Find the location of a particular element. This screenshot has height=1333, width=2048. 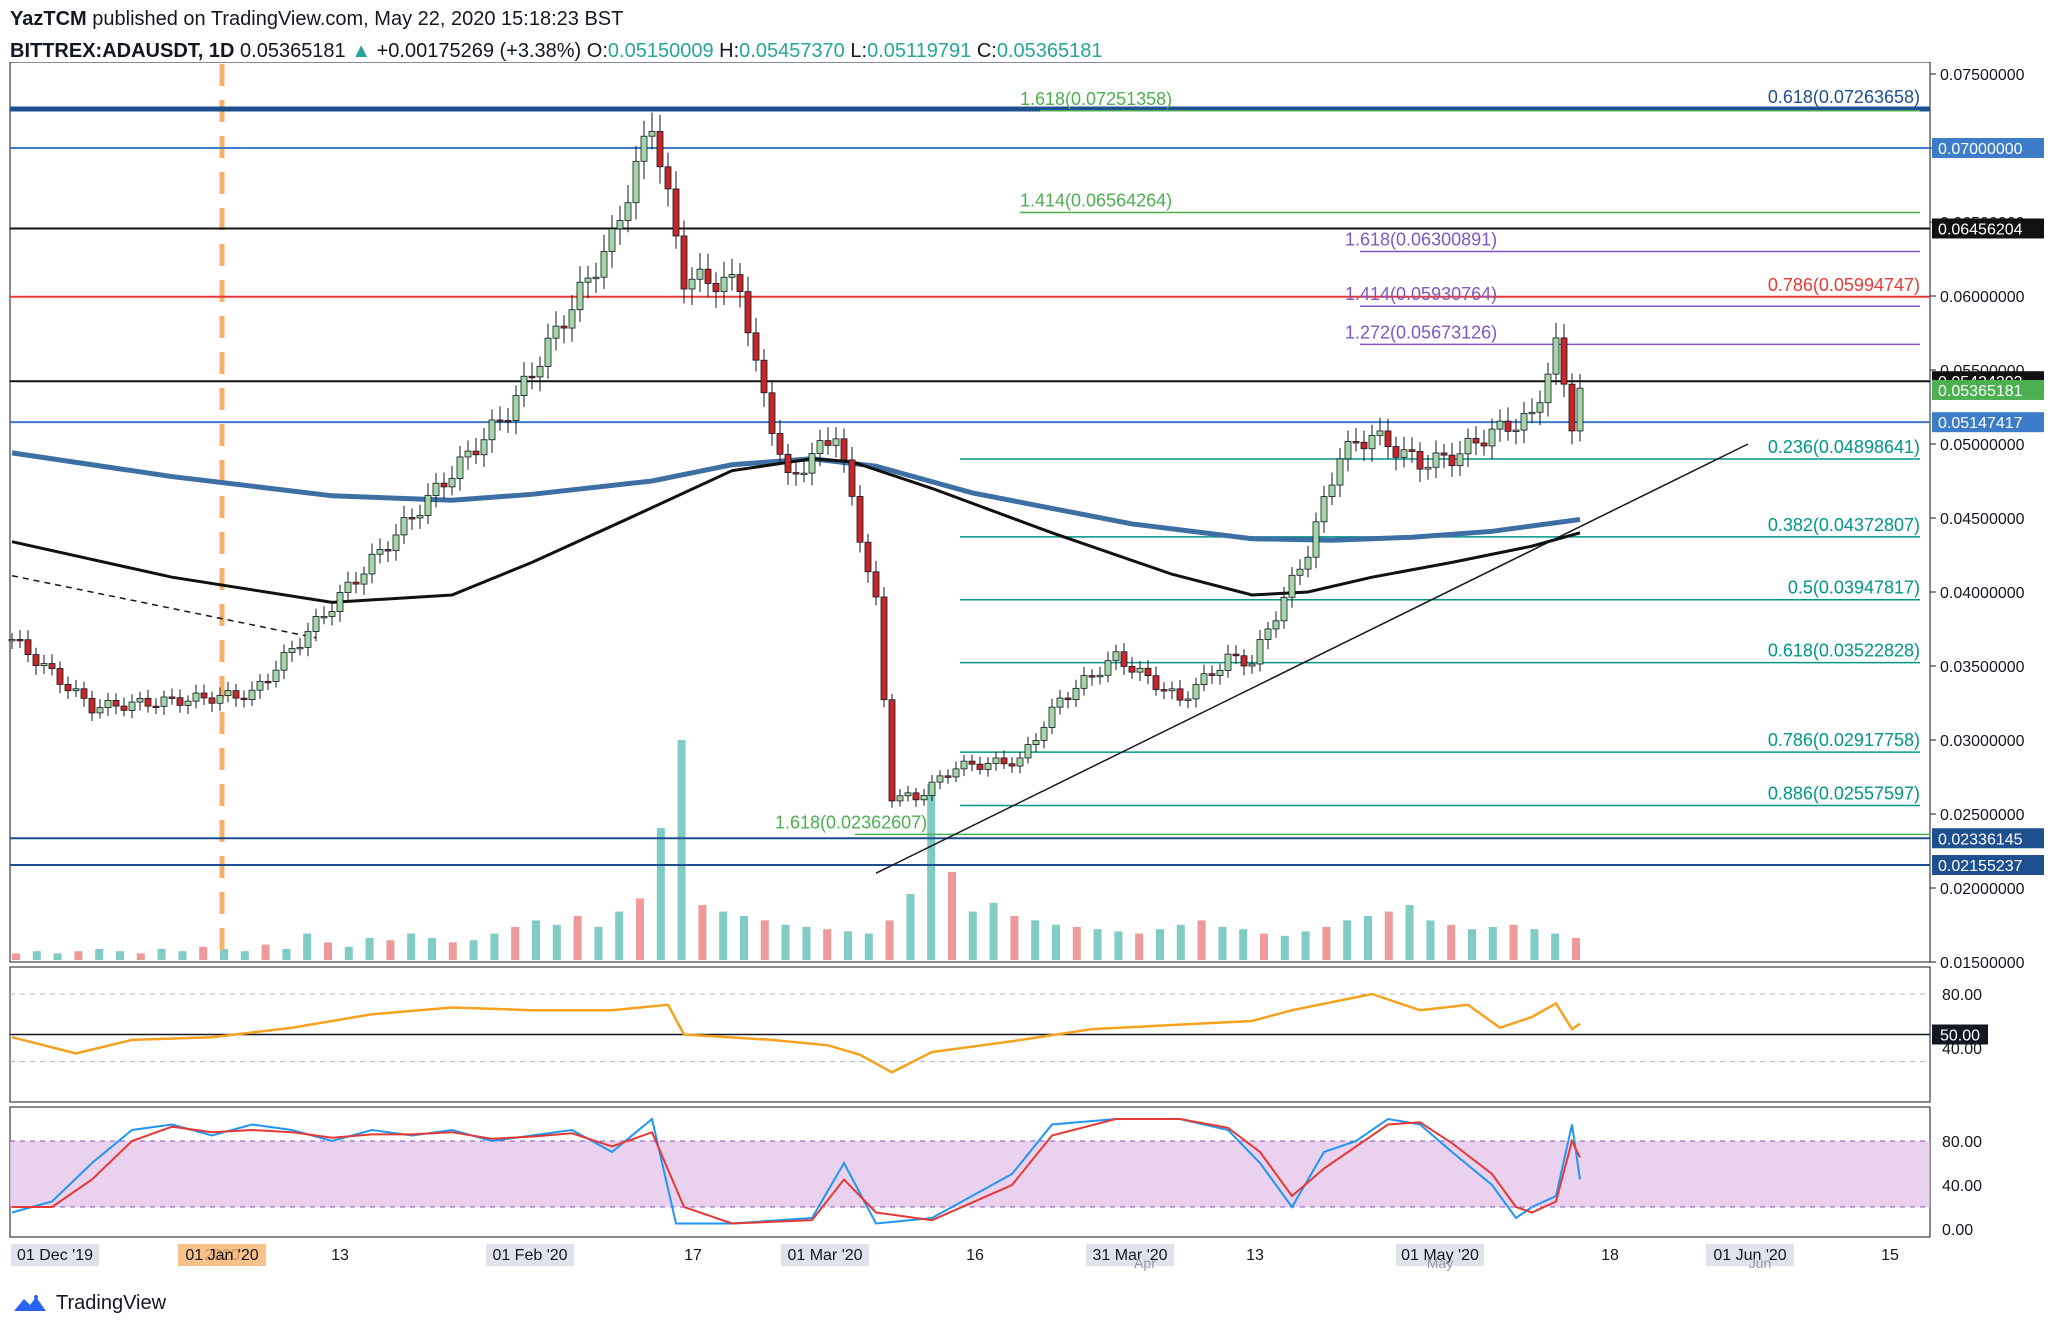

rsi-tick-label: 80.00 is located at coordinates (1962, 995).